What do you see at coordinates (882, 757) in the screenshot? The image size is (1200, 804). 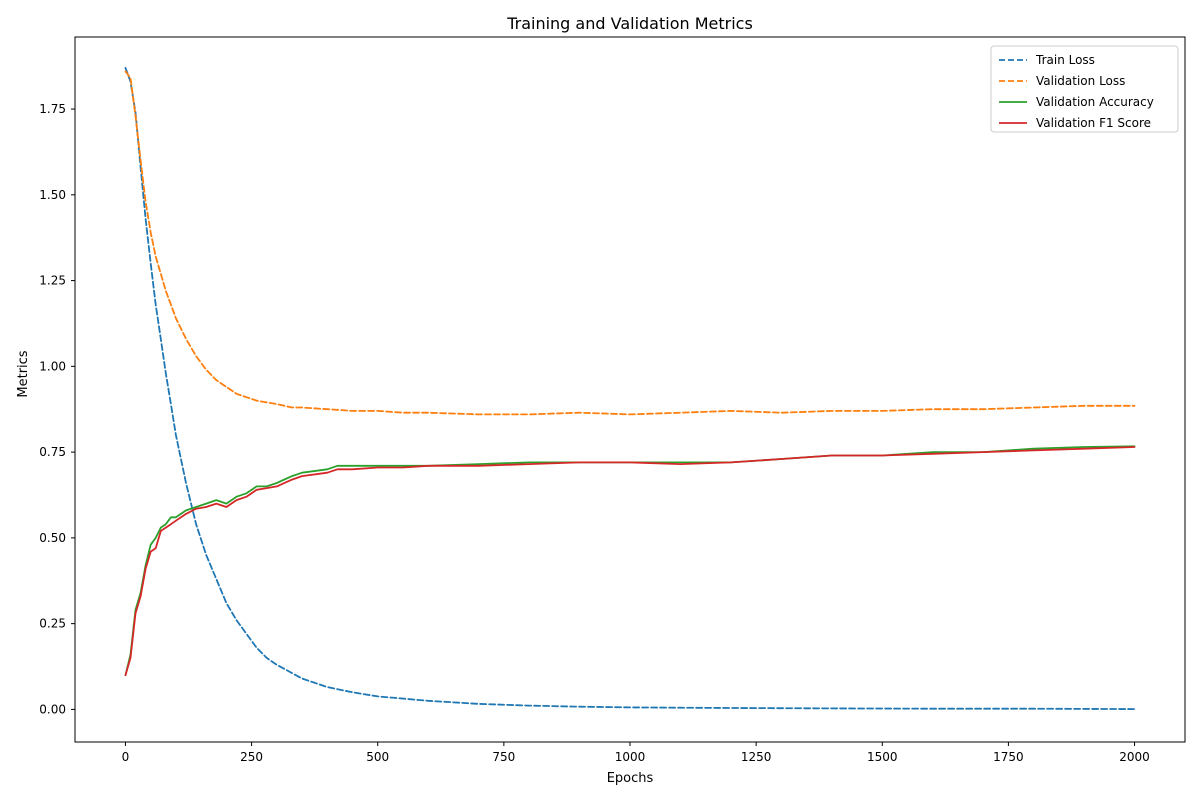 I see `x-tick-label: 1500` at bounding box center [882, 757].